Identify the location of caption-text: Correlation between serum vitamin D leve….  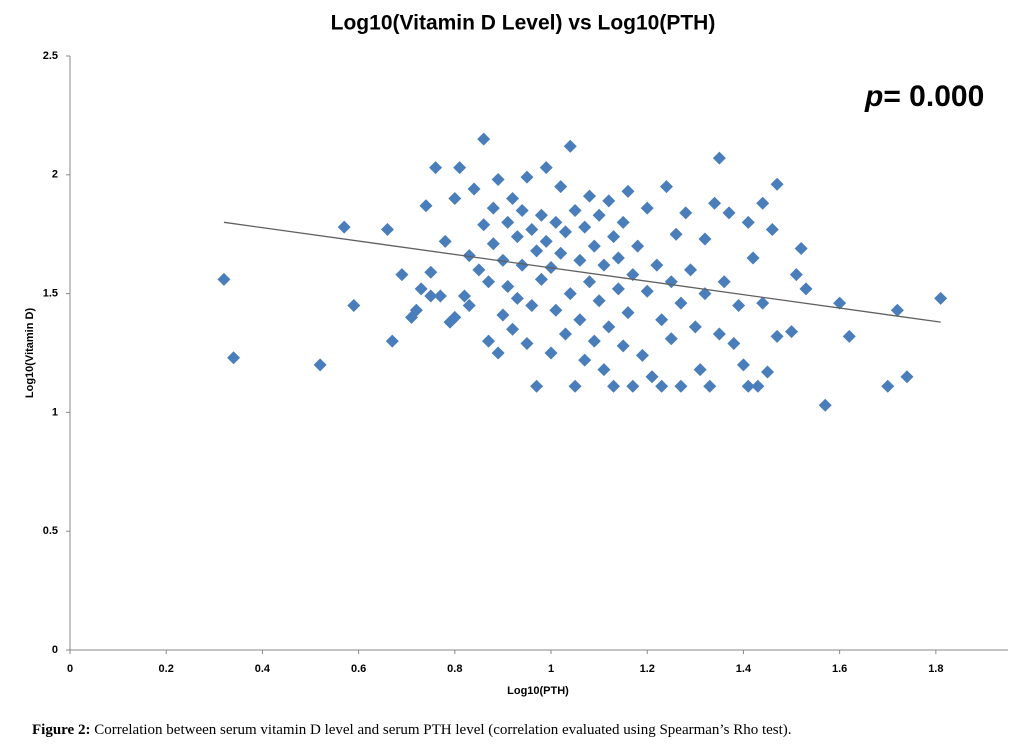
(442, 730).